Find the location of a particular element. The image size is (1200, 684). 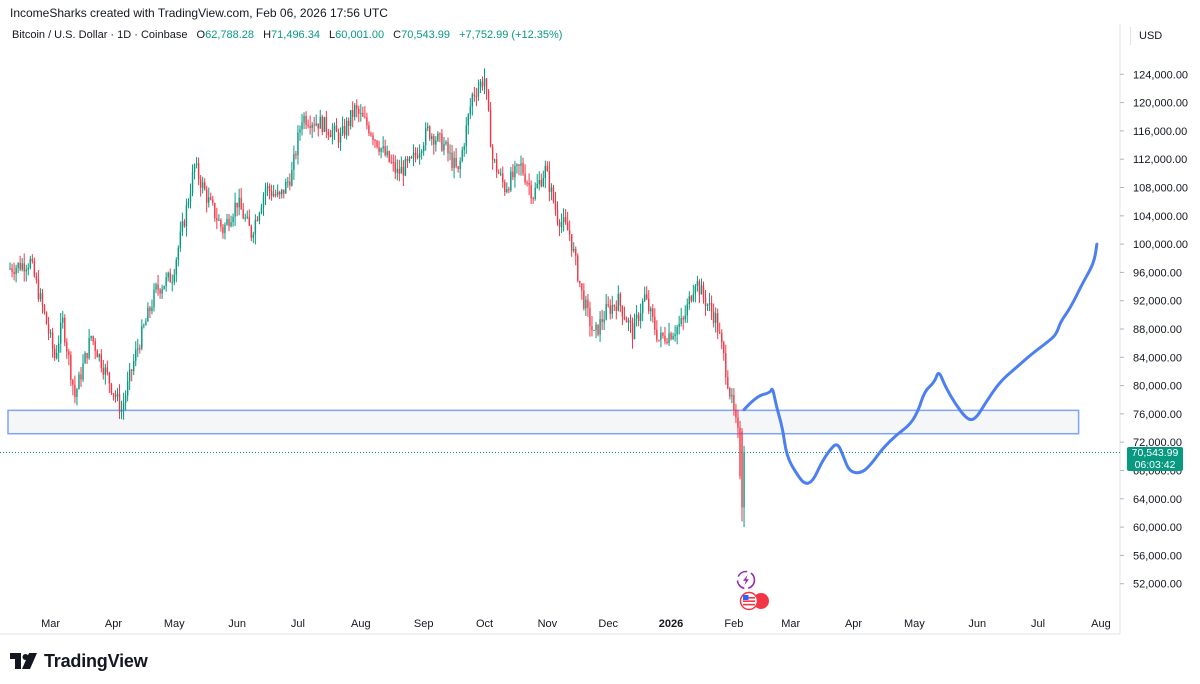

symbol-title: Bitcoin / U.S. Dollar · 1D · Coinbase is located at coordinates (100, 35).